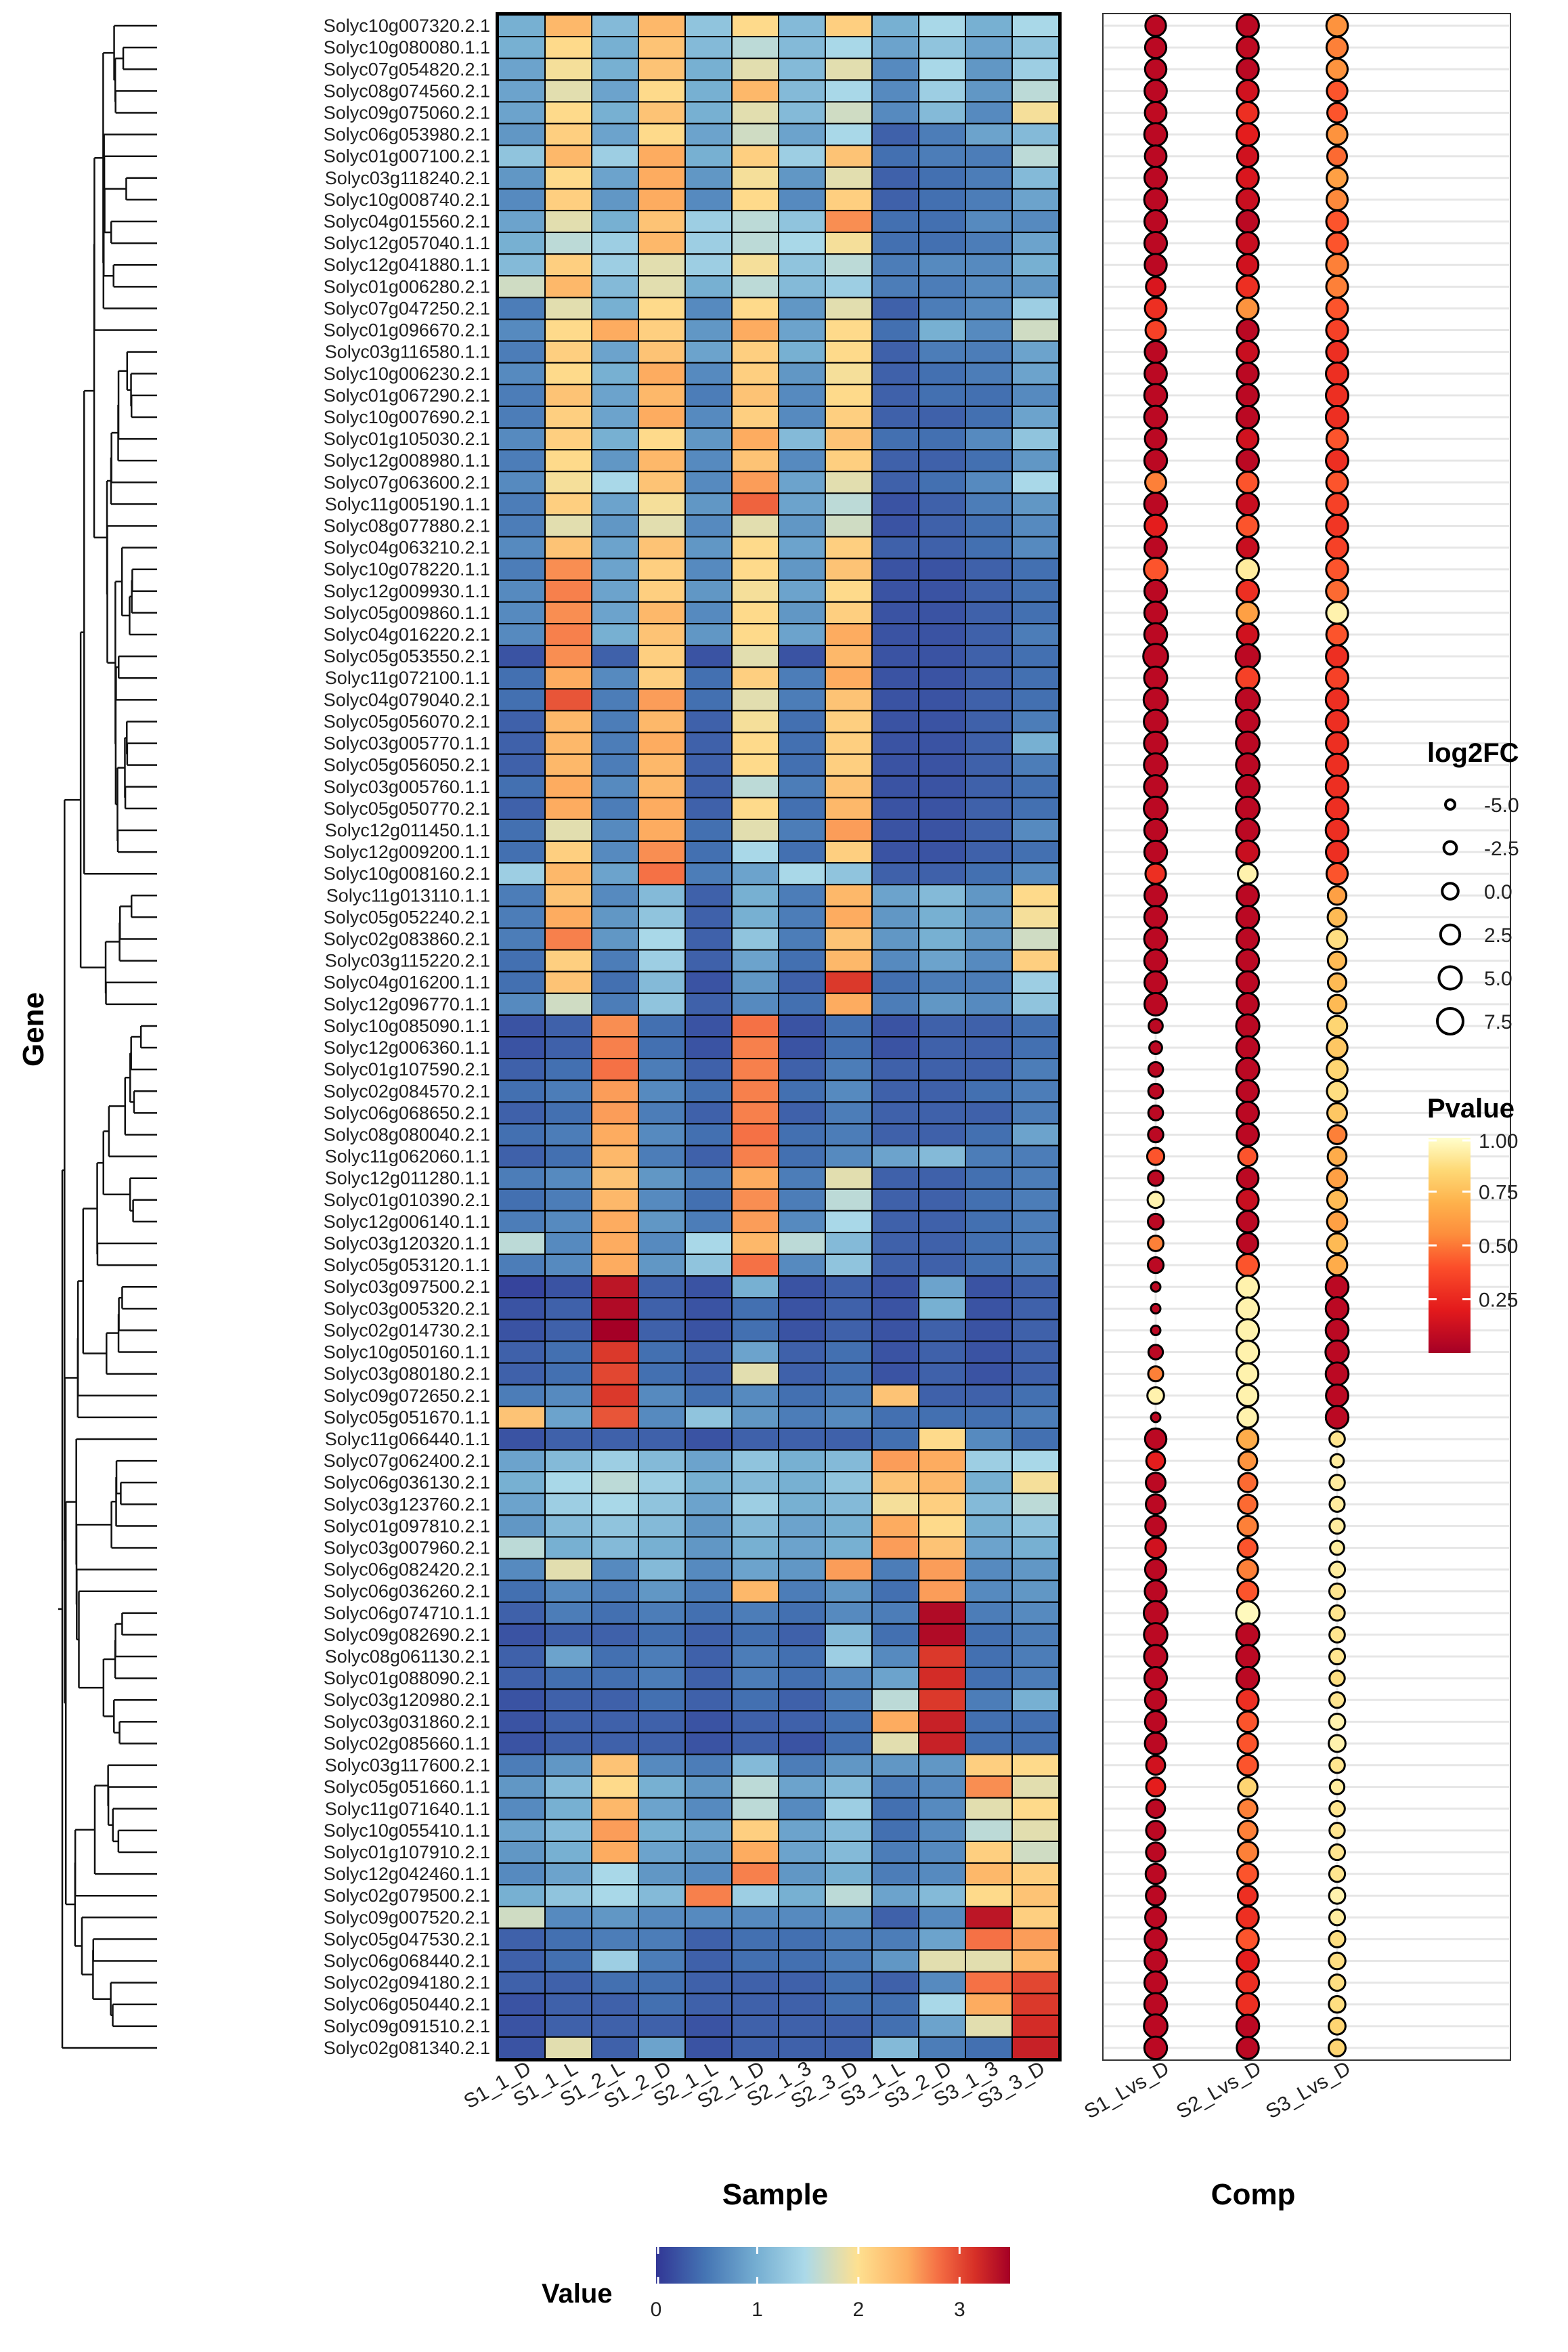 This screenshot has height=2352, width=1568. Describe the element at coordinates (407, 2026) in the screenshot. I see `gene-label: Solyc09g091510.2.1` at that location.